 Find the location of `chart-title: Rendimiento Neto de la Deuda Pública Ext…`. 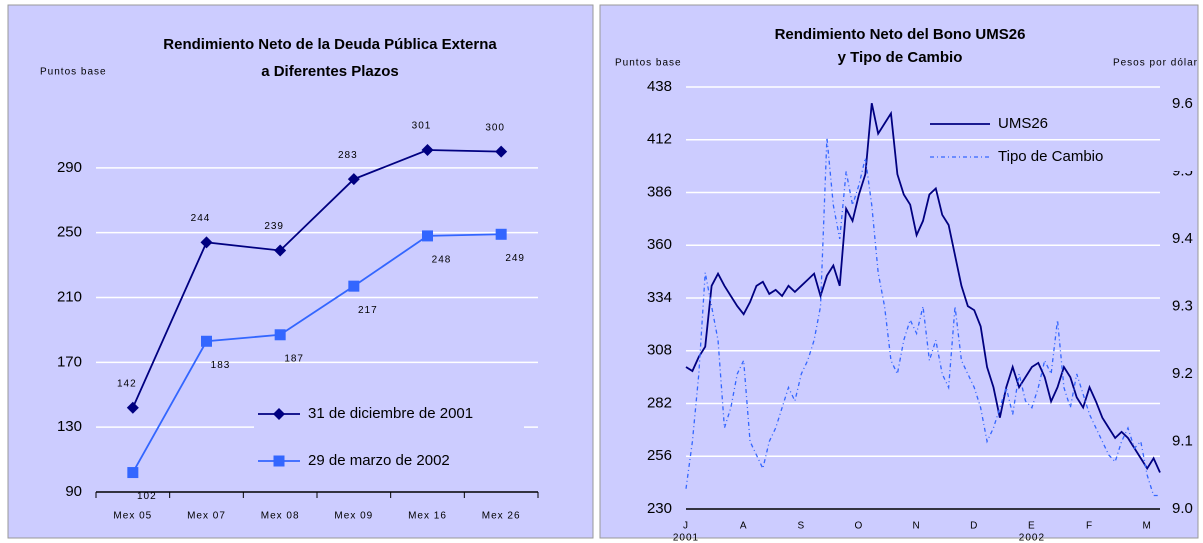

chart-title: Rendimiento Neto de la Deuda Pública Ext… is located at coordinates (330, 44).